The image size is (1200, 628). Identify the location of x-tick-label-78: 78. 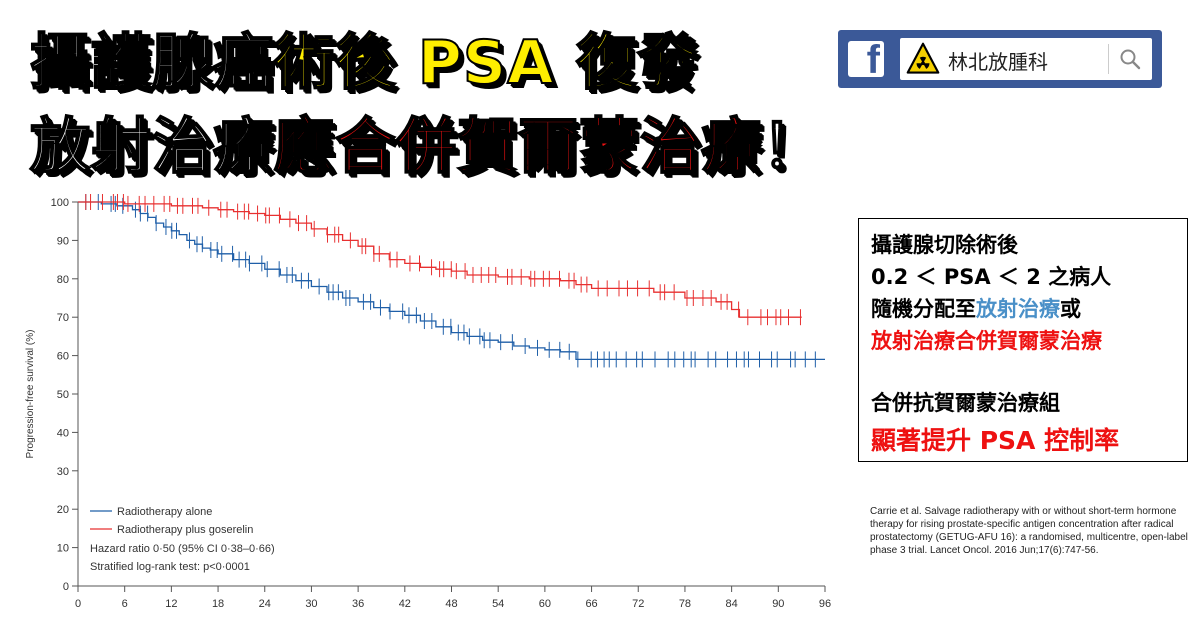
(685, 604).